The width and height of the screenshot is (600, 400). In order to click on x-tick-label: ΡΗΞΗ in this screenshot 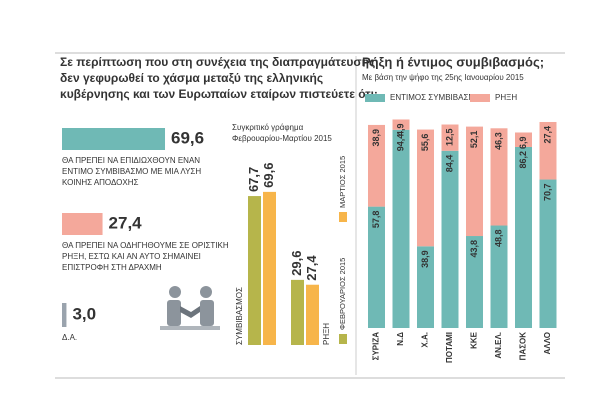, I will do `click(326, 334)`.